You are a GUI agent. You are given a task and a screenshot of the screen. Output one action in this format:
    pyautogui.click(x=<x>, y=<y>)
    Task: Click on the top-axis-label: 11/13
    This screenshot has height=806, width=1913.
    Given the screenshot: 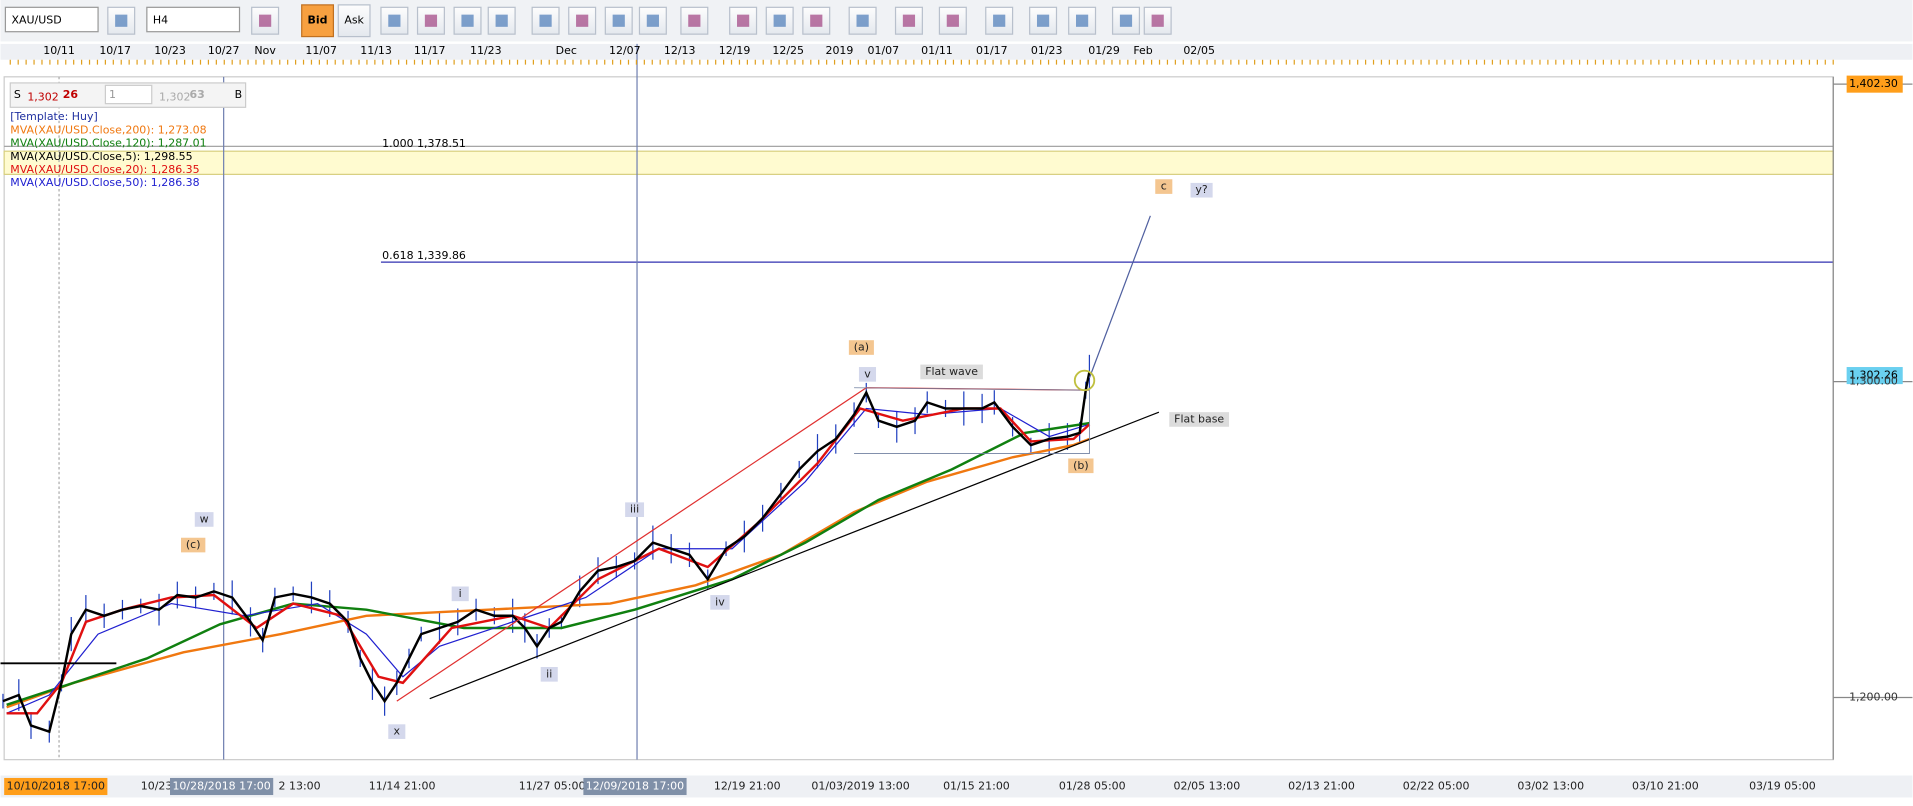 What is the action you would take?
    pyautogui.click(x=376, y=50)
    